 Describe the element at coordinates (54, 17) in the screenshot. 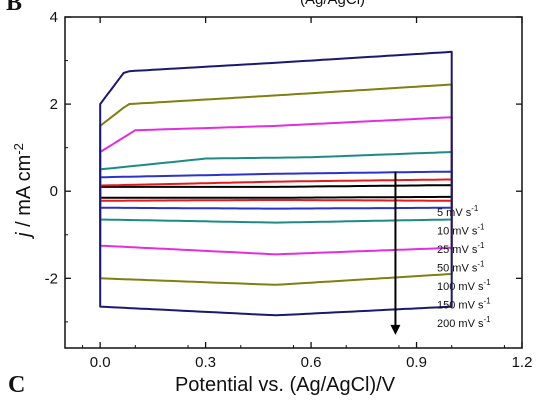

I see `y-tick-label: 4` at that location.